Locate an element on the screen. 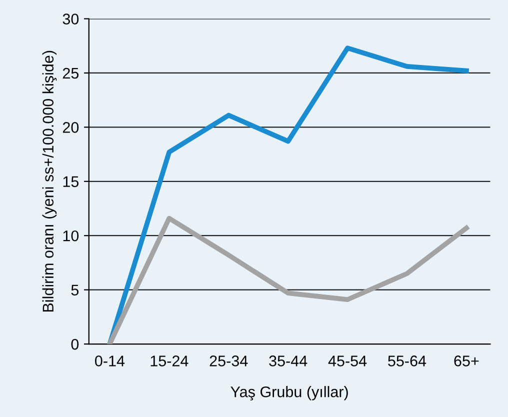  y-axis-title: Bildirim oranı (yeni ss+/100.000 kişide) is located at coordinates (49, 181).